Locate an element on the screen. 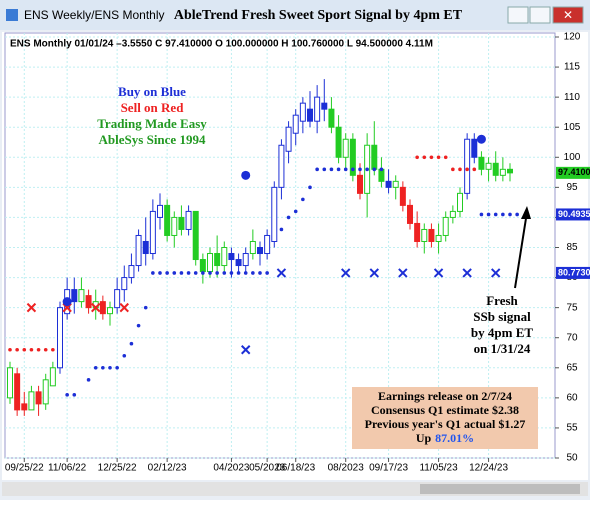 The width and height of the screenshot is (590, 505). earnings-line: Previous year's Q1 actual $1.27 is located at coordinates (445, 424).